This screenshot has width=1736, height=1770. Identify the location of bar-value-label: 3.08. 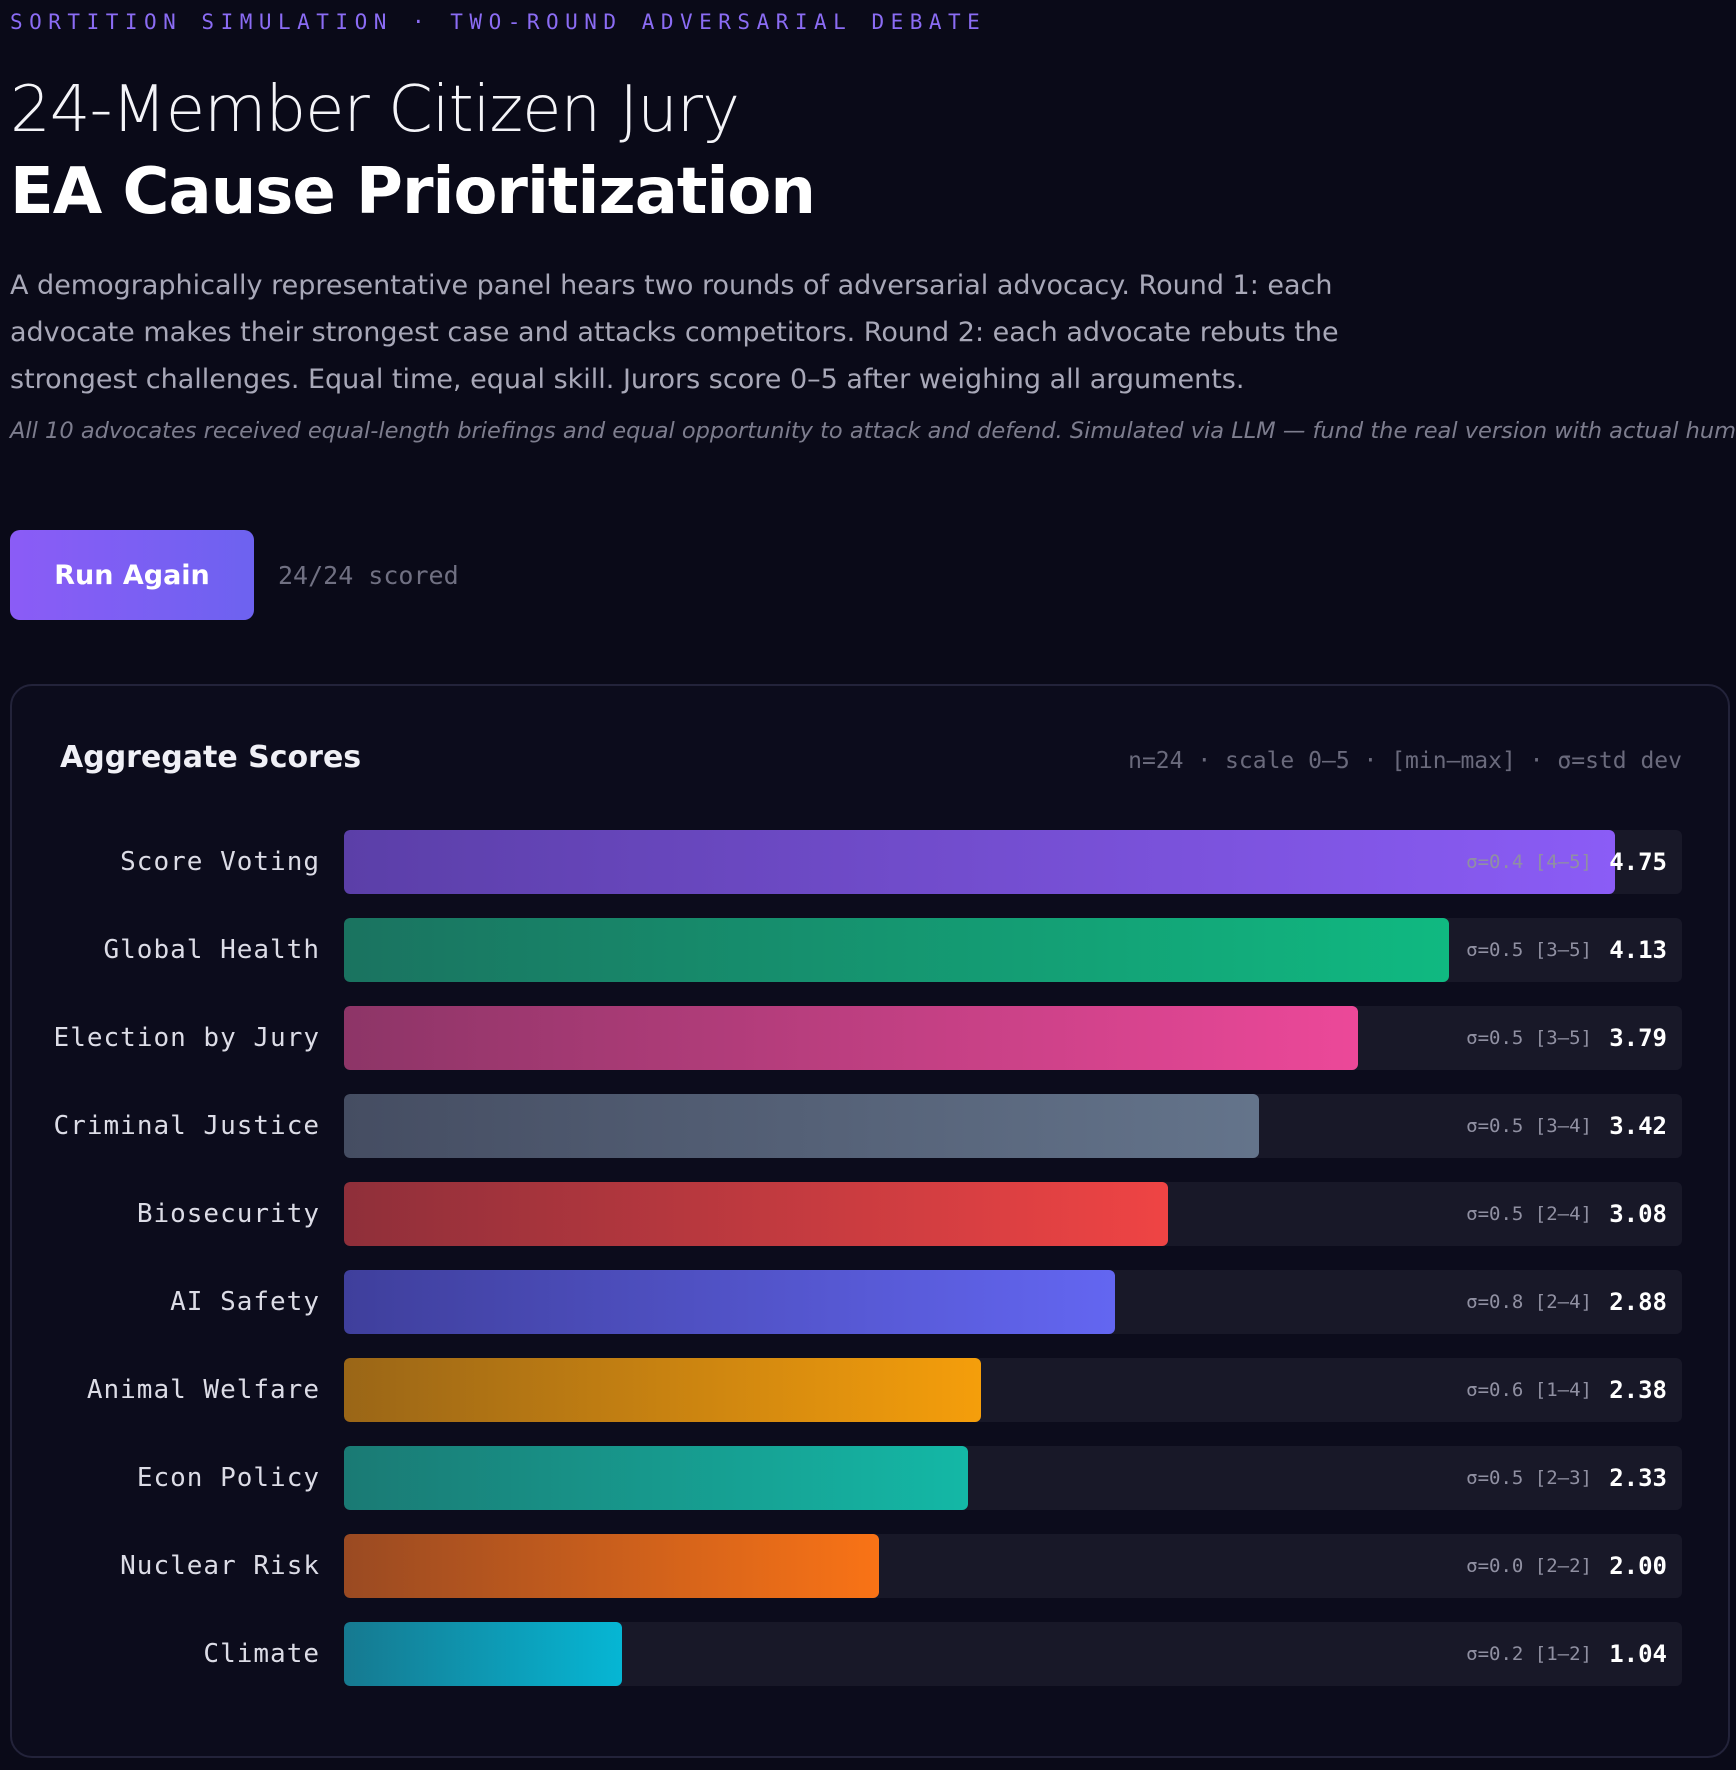
(1638, 1214).